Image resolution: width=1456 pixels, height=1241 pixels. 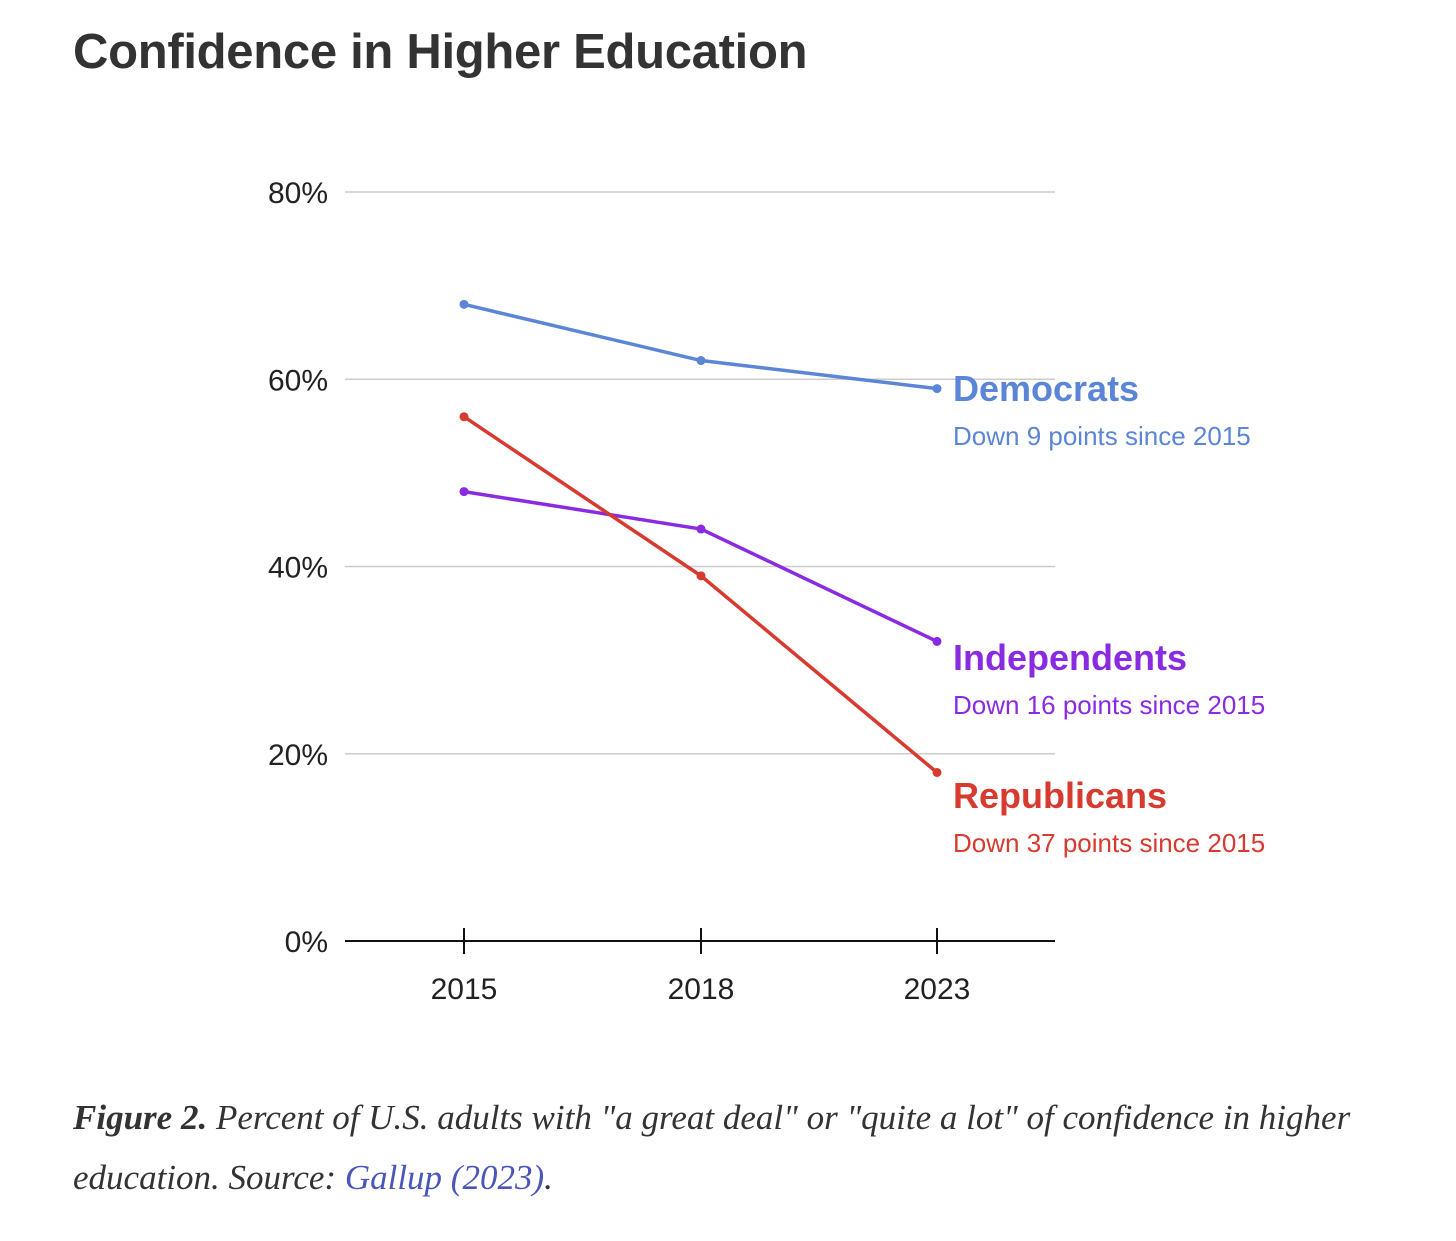 What do you see at coordinates (298, 380) in the screenshot?
I see `y-tick-label: 60%` at bounding box center [298, 380].